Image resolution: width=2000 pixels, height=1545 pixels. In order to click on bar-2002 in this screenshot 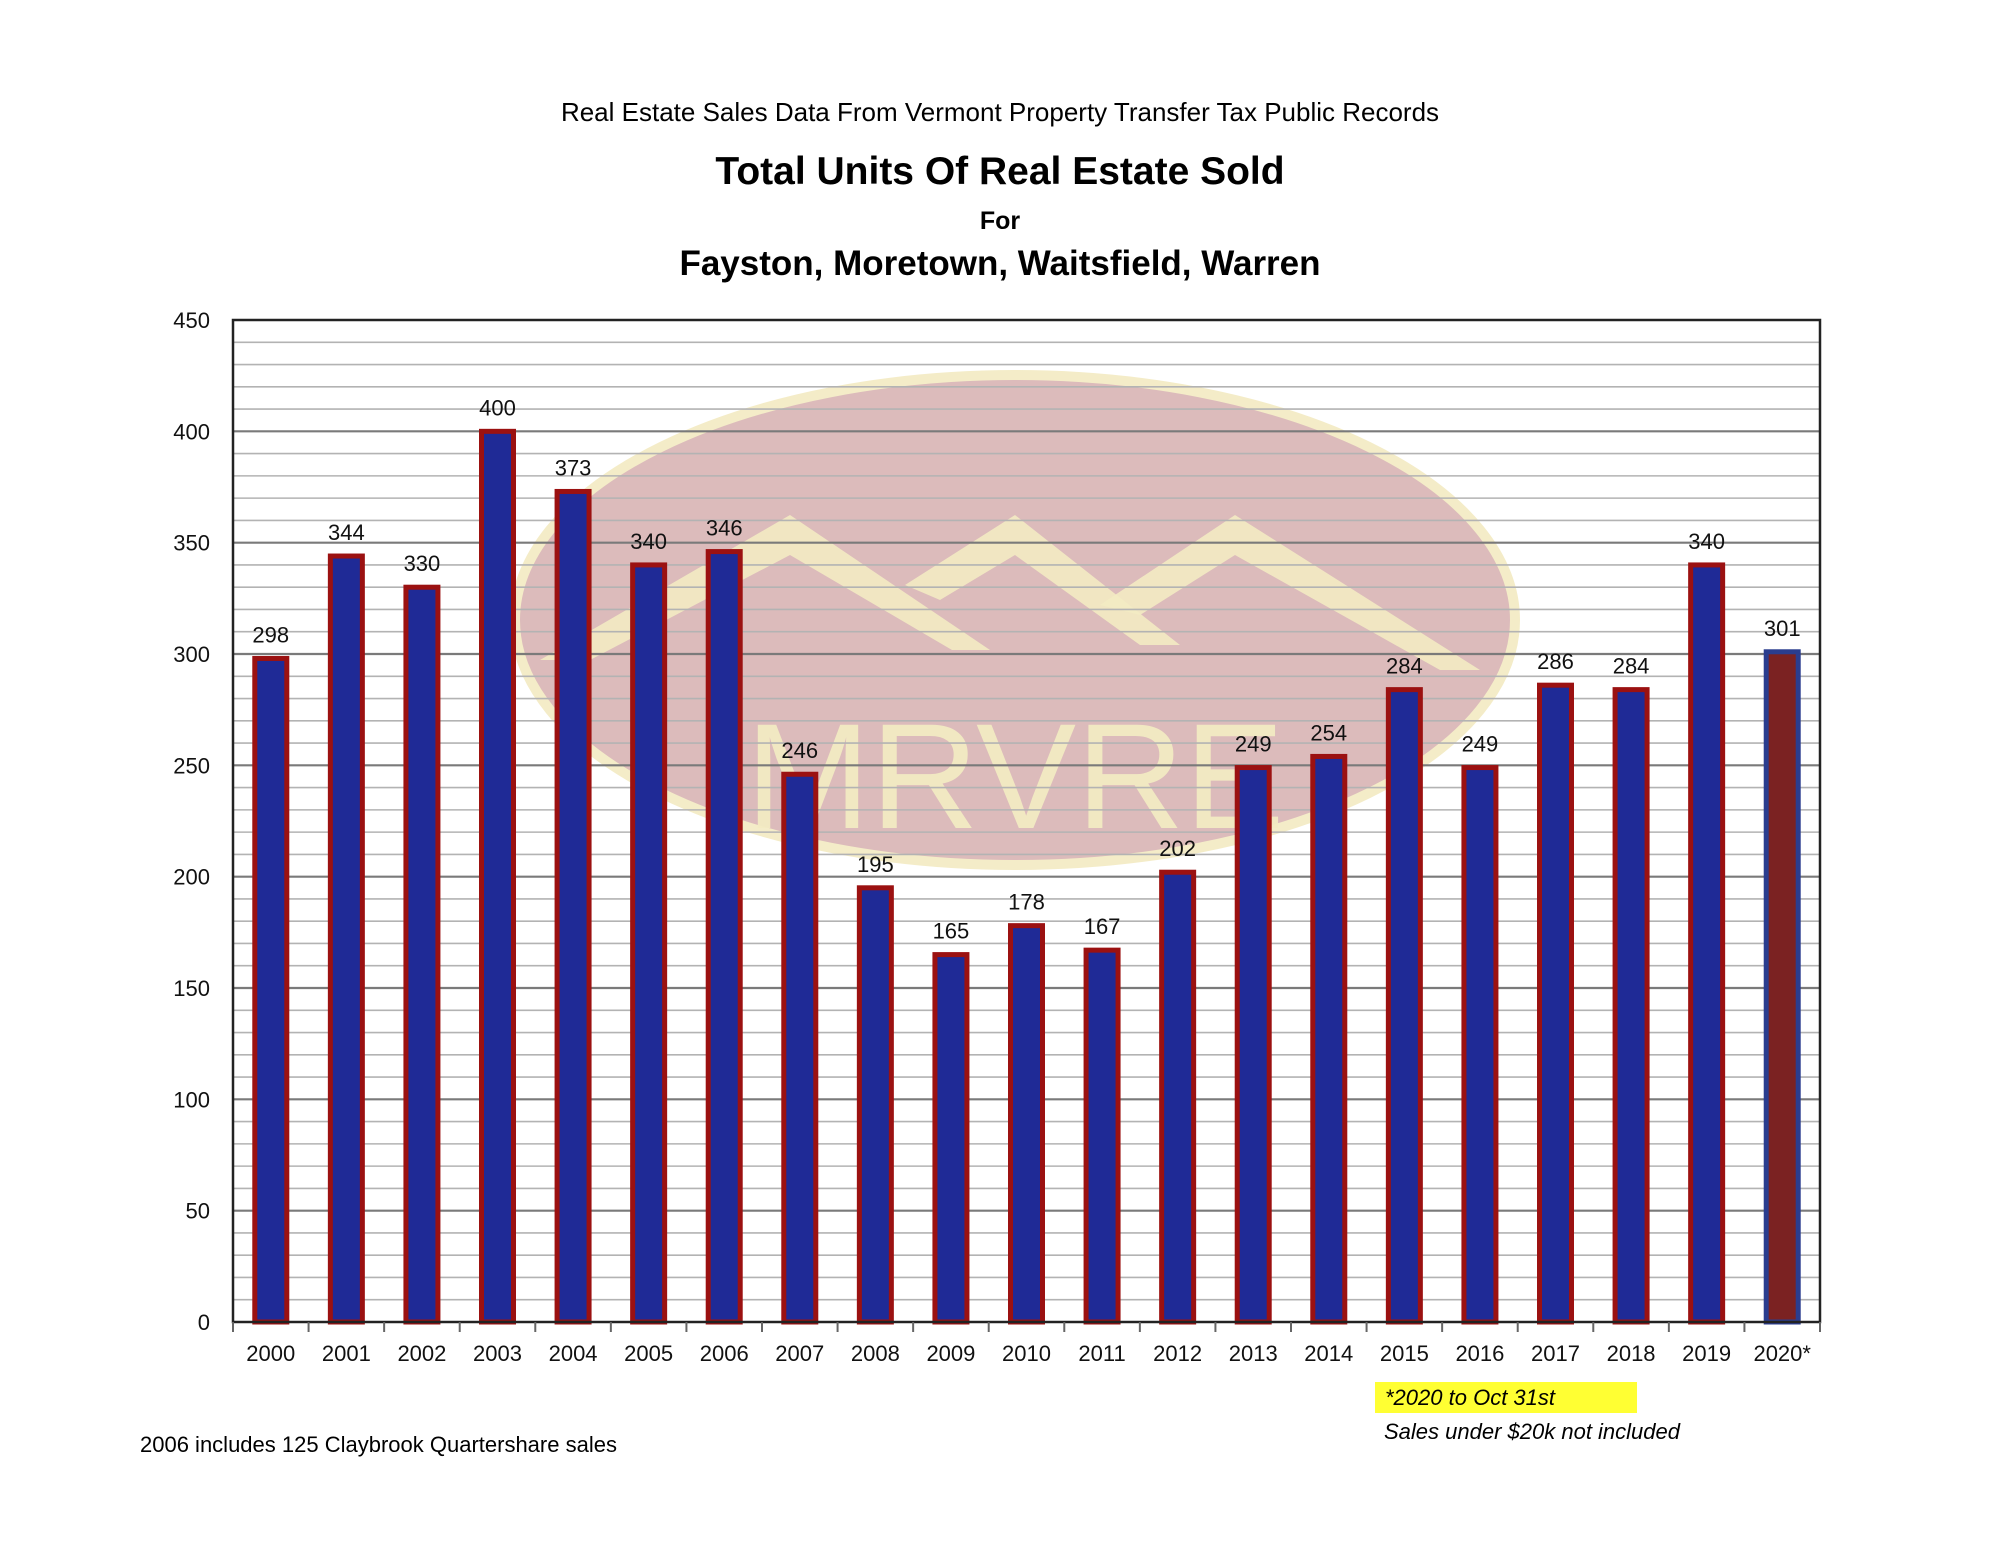, I will do `click(422, 954)`.